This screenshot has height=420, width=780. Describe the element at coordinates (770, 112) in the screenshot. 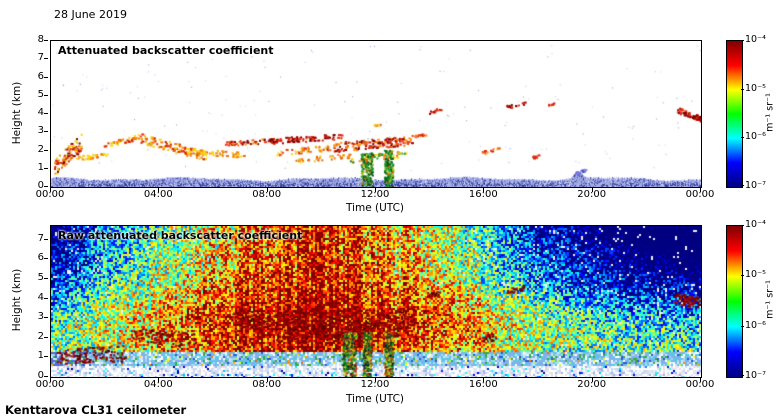

I see `colorbar-unit-top: m⁻¹ sr⁻¹` at that location.